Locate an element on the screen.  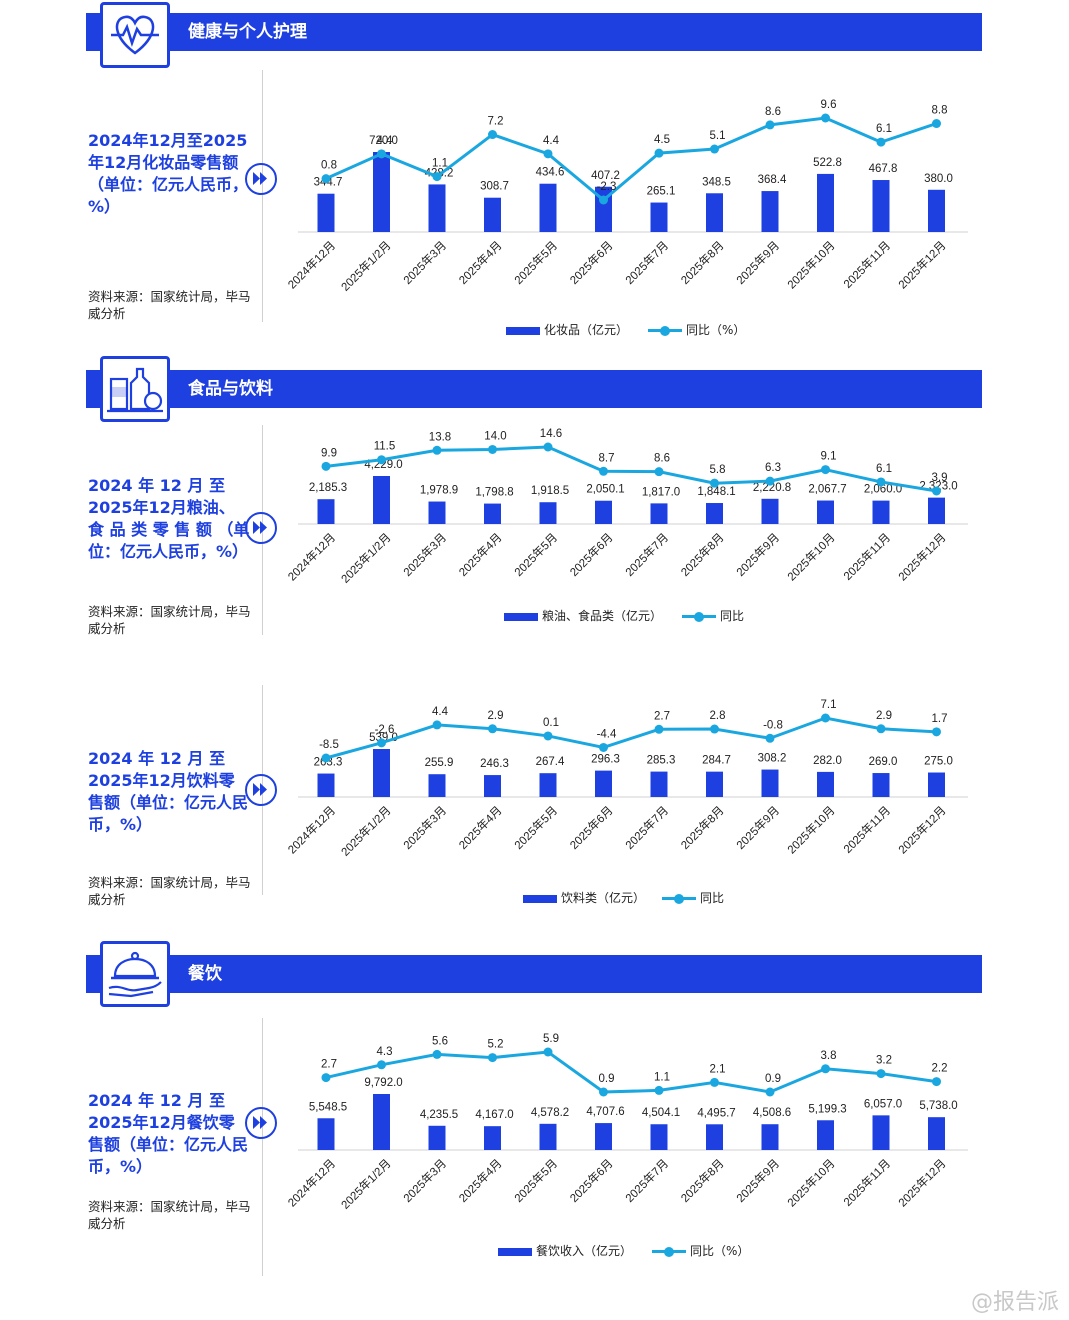
section-title: 餐饮 is located at coordinates (205, 974).